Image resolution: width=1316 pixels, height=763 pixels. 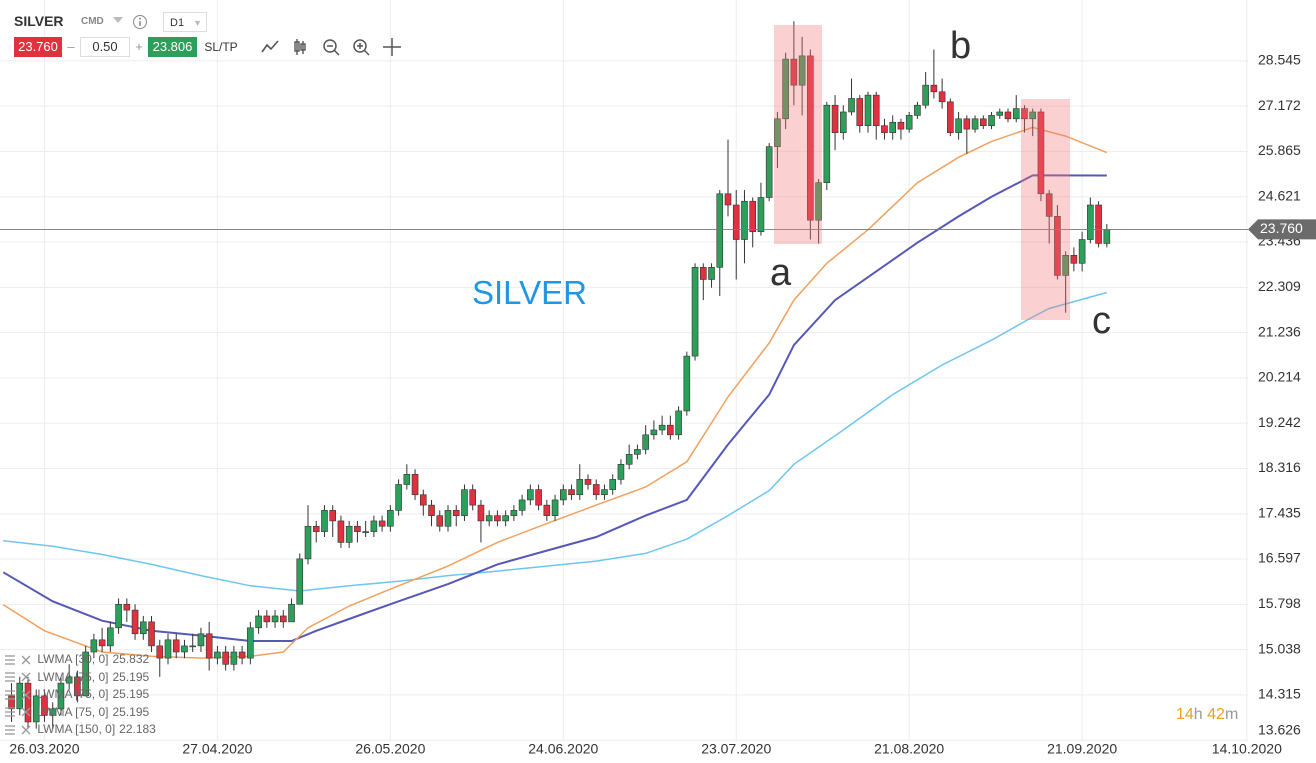 What do you see at coordinates (1279, 377) in the screenshot?
I see `y-tick-label: 20.214` at bounding box center [1279, 377].